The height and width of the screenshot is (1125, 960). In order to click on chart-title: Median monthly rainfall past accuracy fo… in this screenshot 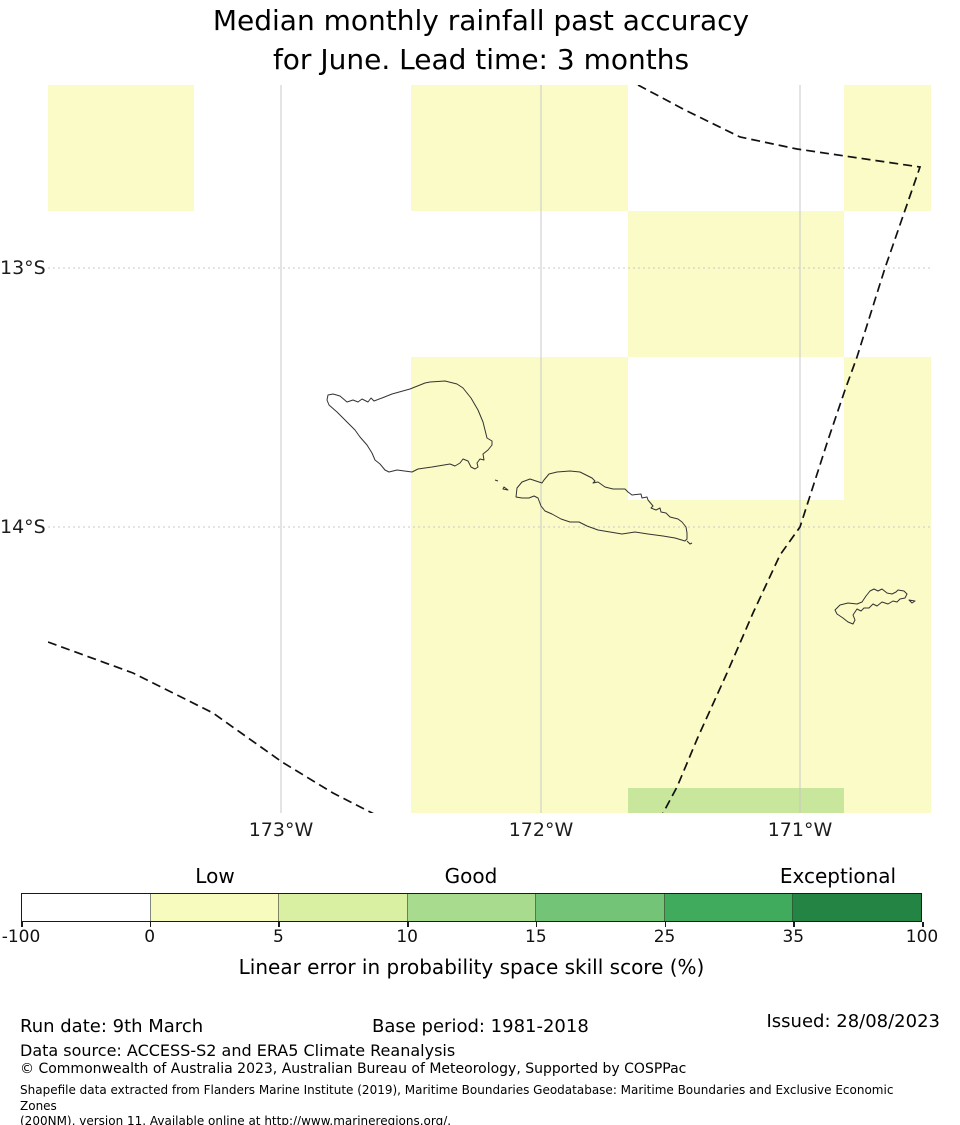, I will do `click(480, 40)`.